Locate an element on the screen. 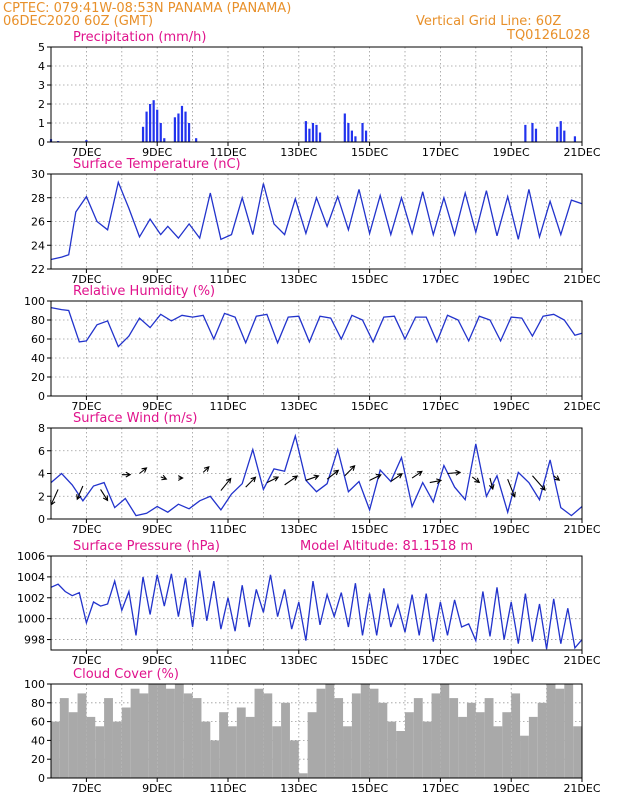  y-tick-label: 24 is located at coordinates (38, 245).